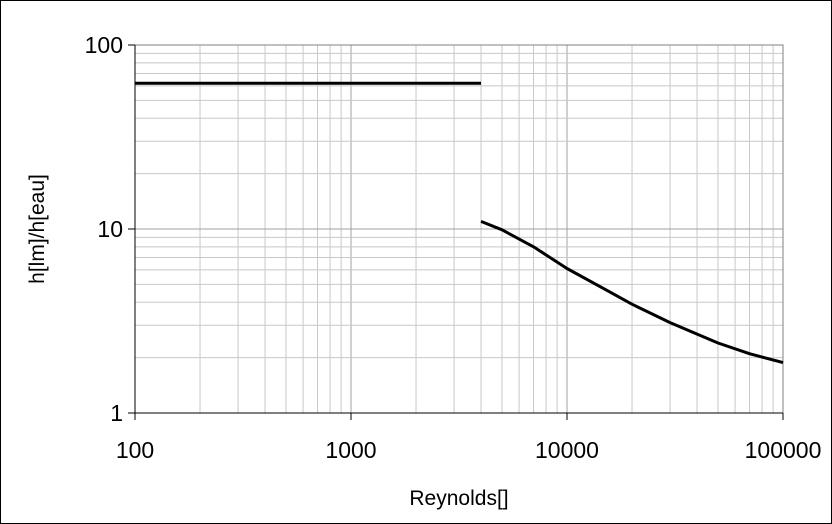 This screenshot has height=524, width=832. What do you see at coordinates (458, 498) in the screenshot?
I see `x-axis-title: Reynolds[]` at bounding box center [458, 498].